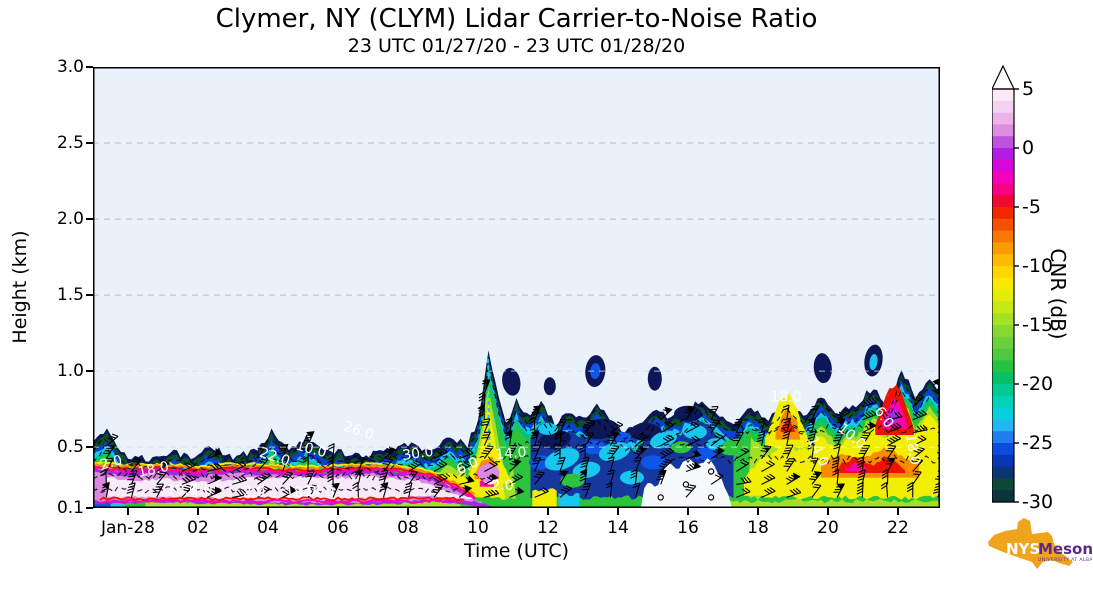 This screenshot has width=1093, height=600. Describe the element at coordinates (1030, 543) in the screenshot. I see `ny-state-shape` at that location.